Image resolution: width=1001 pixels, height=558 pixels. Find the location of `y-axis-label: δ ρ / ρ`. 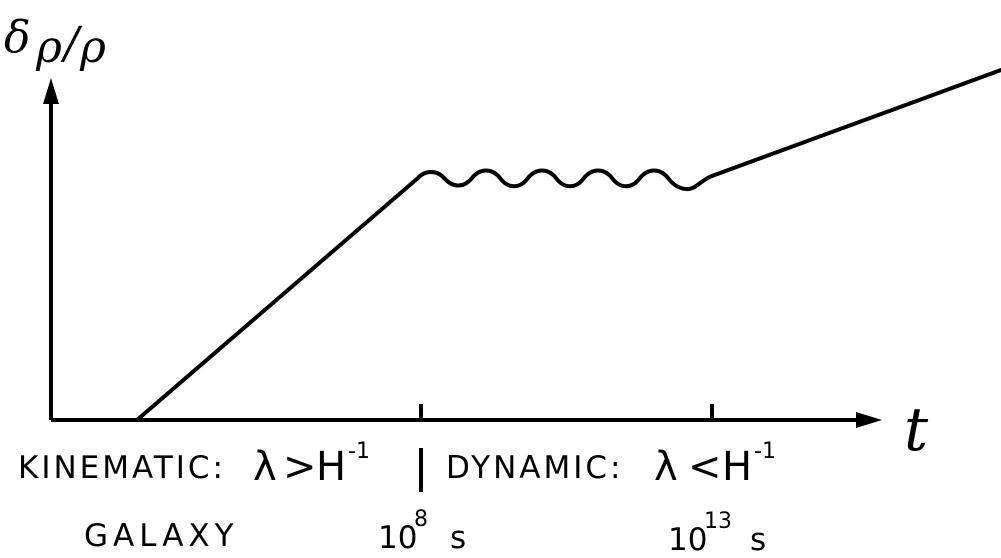

y-axis-label: δ ρ / ρ is located at coordinates (55, 42).